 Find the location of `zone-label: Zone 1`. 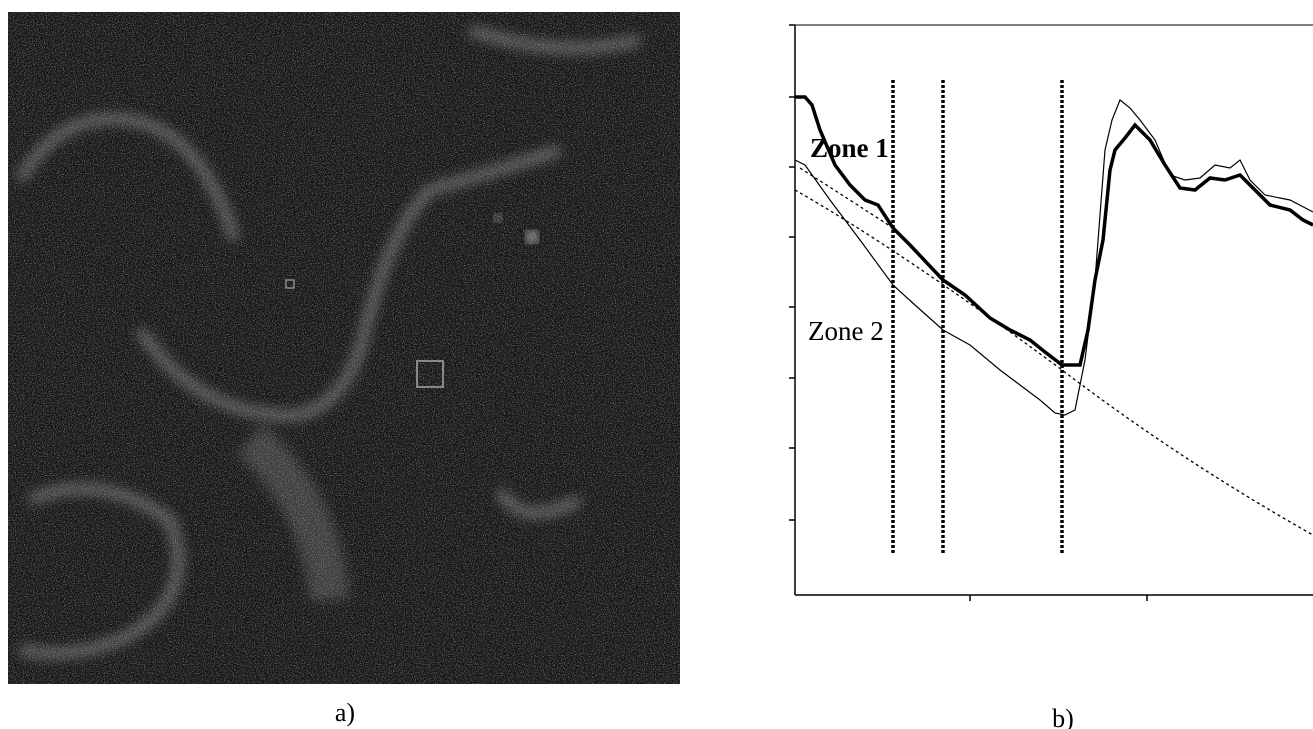

zone-label: Zone 1 is located at coordinates (849, 148).